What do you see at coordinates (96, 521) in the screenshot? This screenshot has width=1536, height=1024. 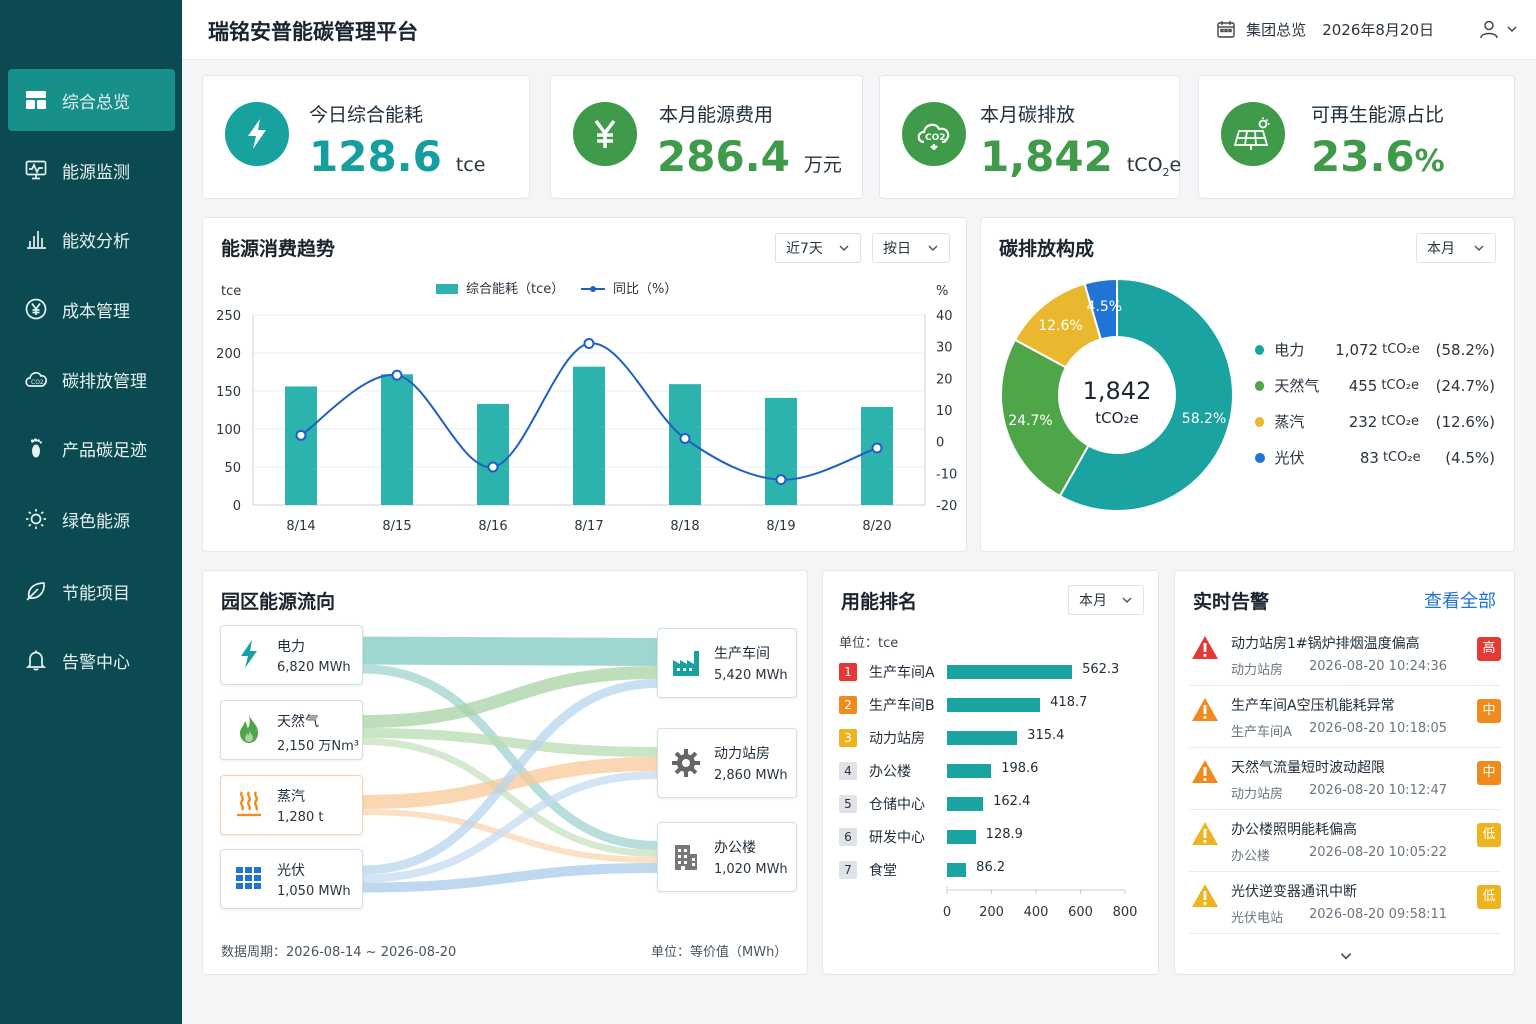 I see `sidebar-item-label: 绿色能源` at bounding box center [96, 521].